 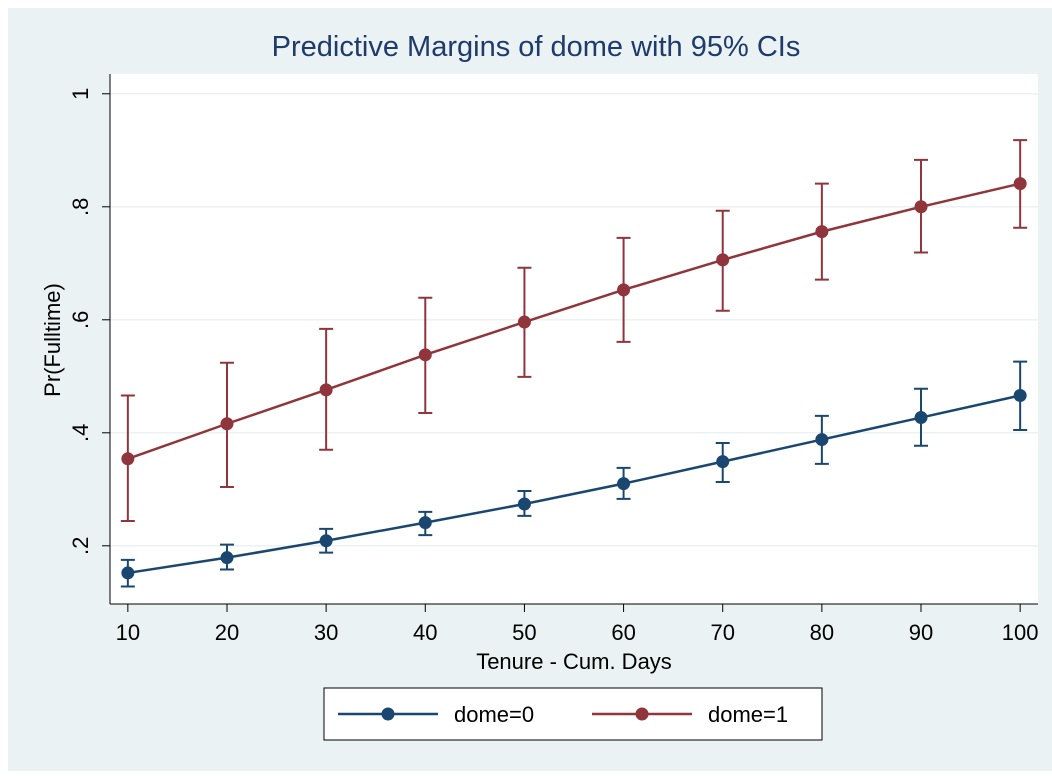 I want to click on x-axis-title: Tenure - Cum. Days, so click(x=574, y=661).